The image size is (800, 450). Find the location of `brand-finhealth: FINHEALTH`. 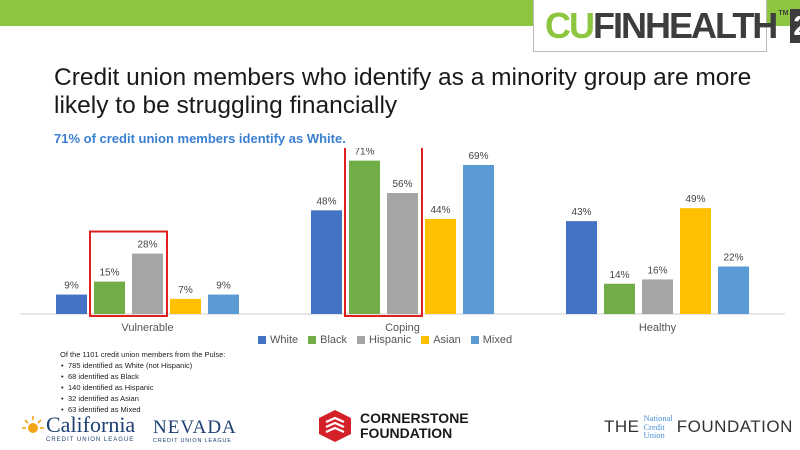

brand-finhealth: FINHEALTH is located at coordinates (685, 25).